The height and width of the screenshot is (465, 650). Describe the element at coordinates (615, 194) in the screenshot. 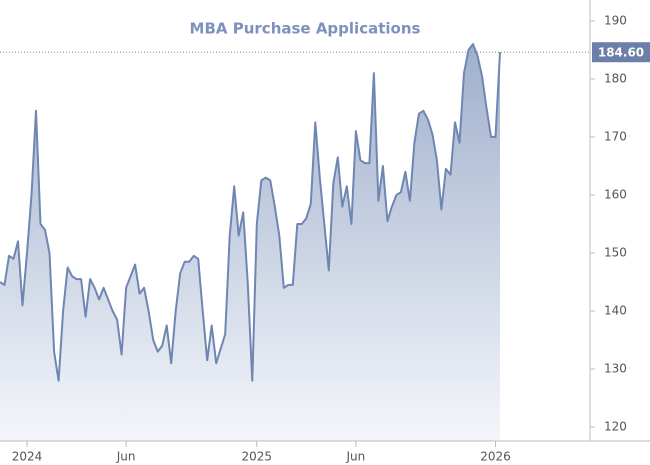

I see `y-tick-label: 160` at that location.